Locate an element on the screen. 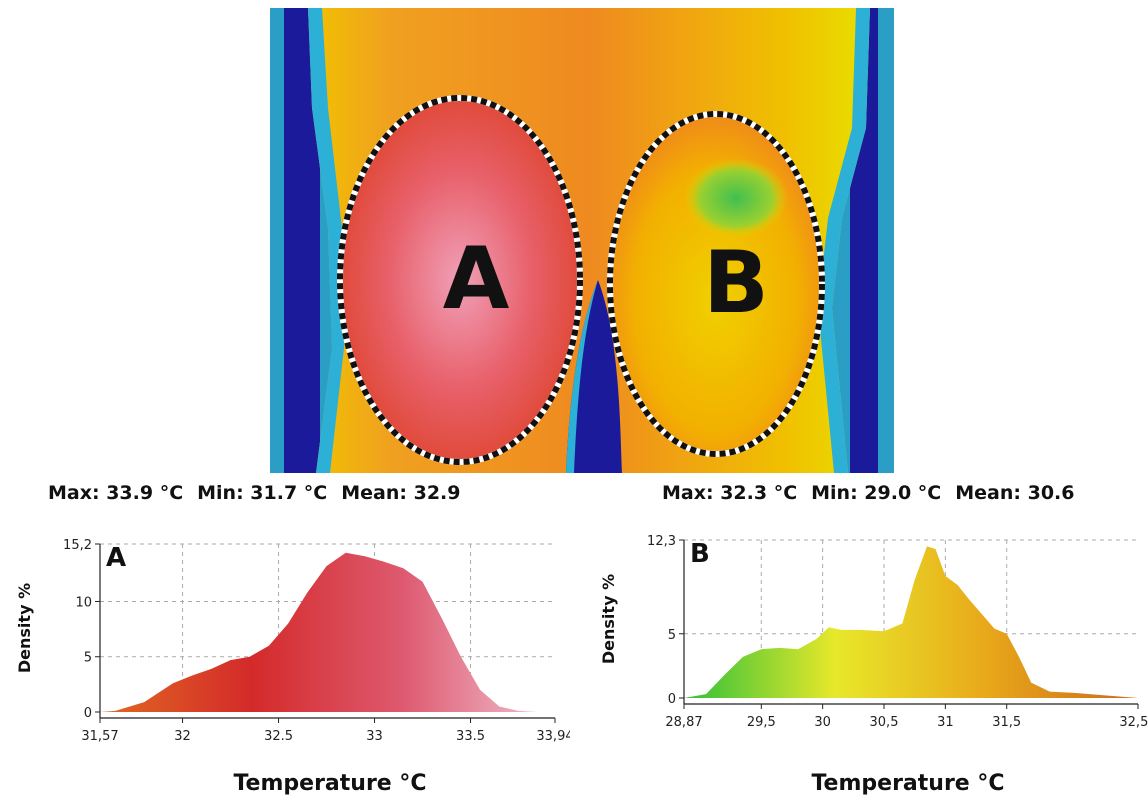 This screenshot has height=796, width=1148. panel-label: B is located at coordinates (700, 554).